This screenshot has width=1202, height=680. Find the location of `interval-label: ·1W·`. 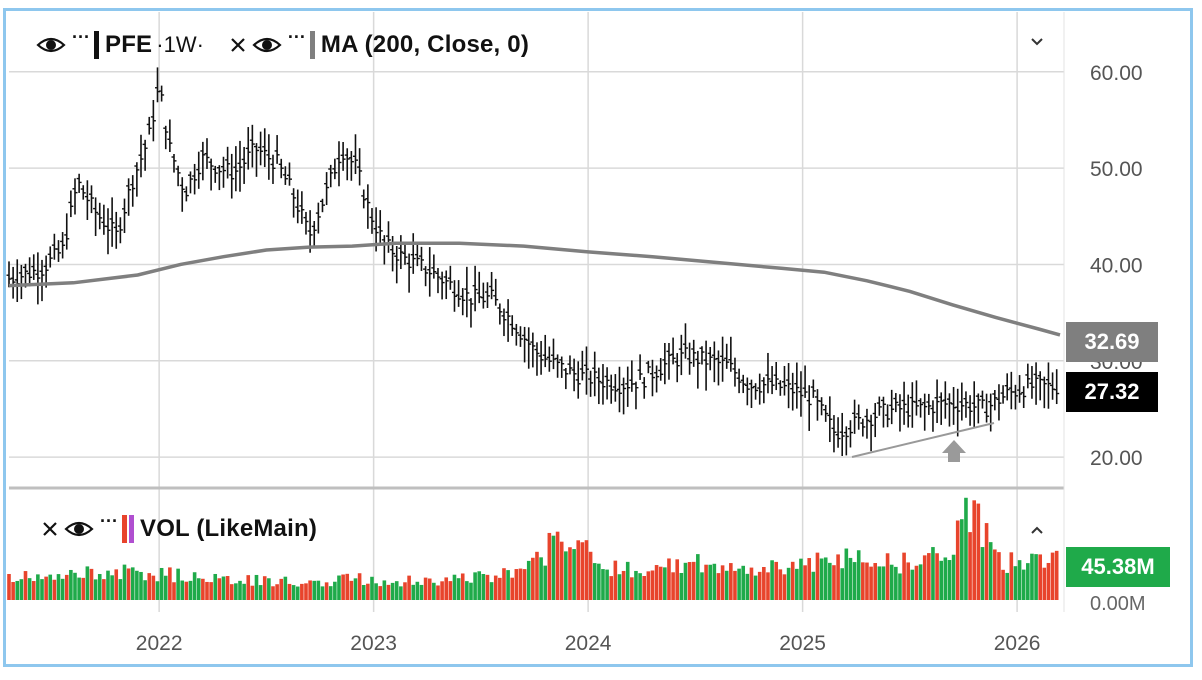

interval-label: ·1W· is located at coordinates (180, 44).